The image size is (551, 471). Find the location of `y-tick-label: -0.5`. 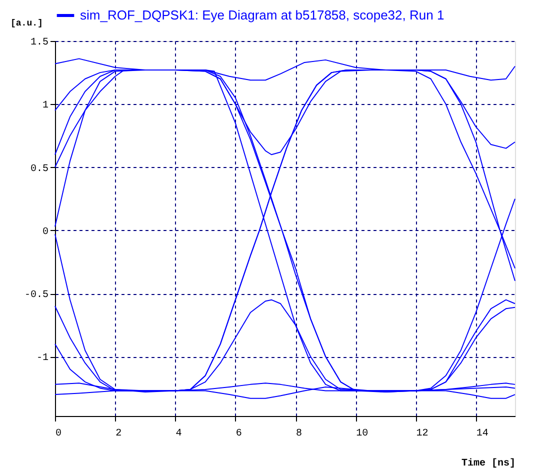

y-tick-label: -0.5 is located at coordinates (36, 296).